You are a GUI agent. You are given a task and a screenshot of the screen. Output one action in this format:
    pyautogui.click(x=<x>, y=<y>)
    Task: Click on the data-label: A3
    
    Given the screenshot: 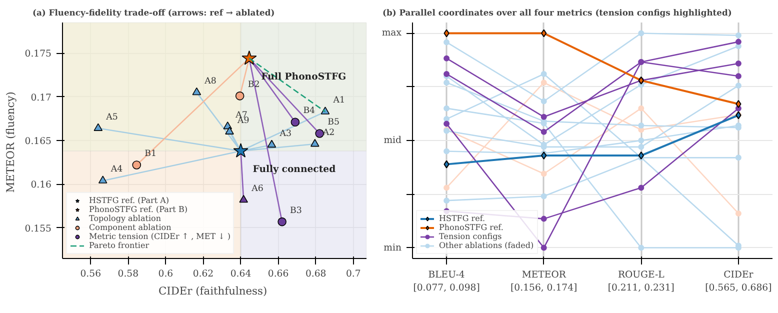 What is the action you would take?
    pyautogui.click(x=285, y=133)
    